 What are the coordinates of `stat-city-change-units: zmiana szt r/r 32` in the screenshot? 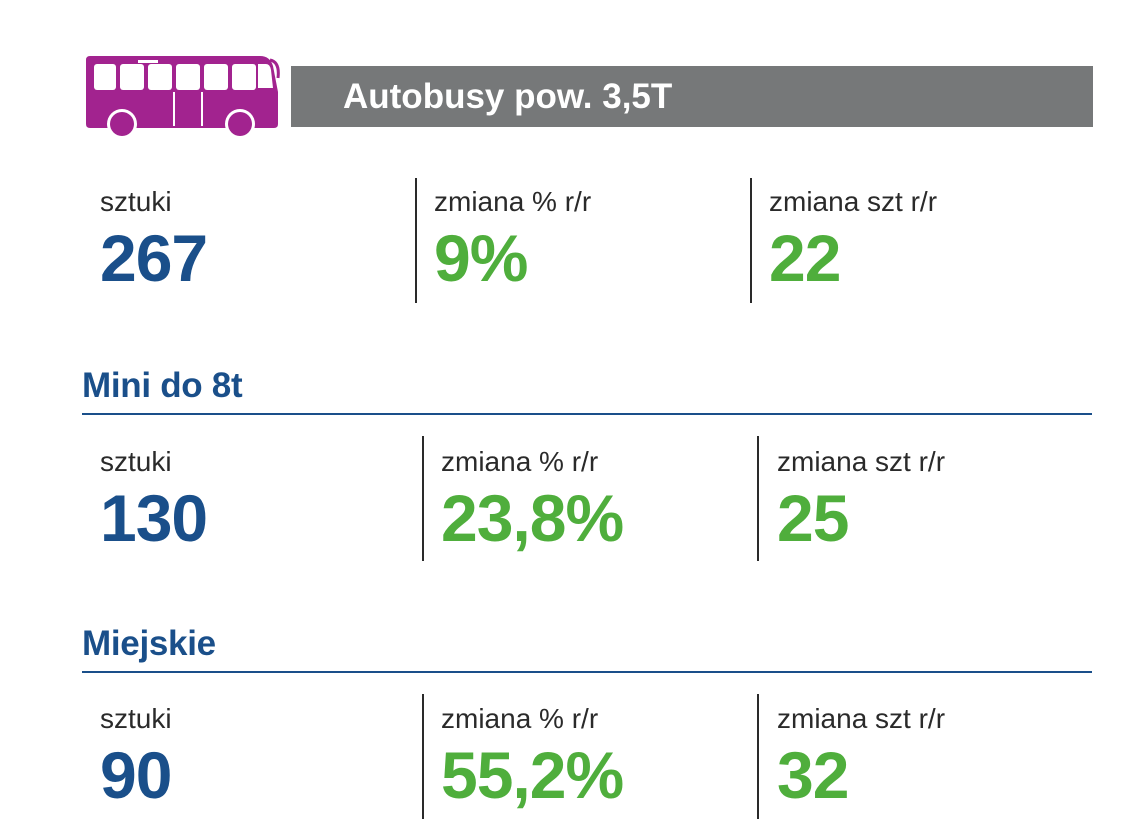 It's located at (861, 757).